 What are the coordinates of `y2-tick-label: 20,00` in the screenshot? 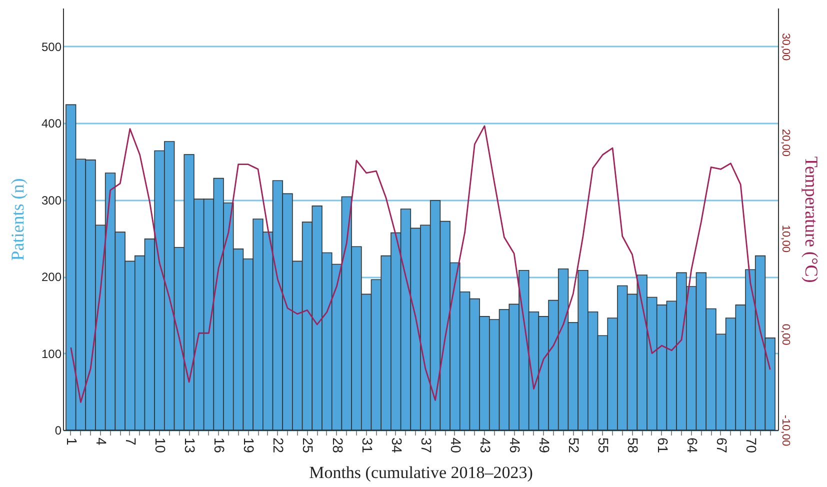 It's located at (786, 143).